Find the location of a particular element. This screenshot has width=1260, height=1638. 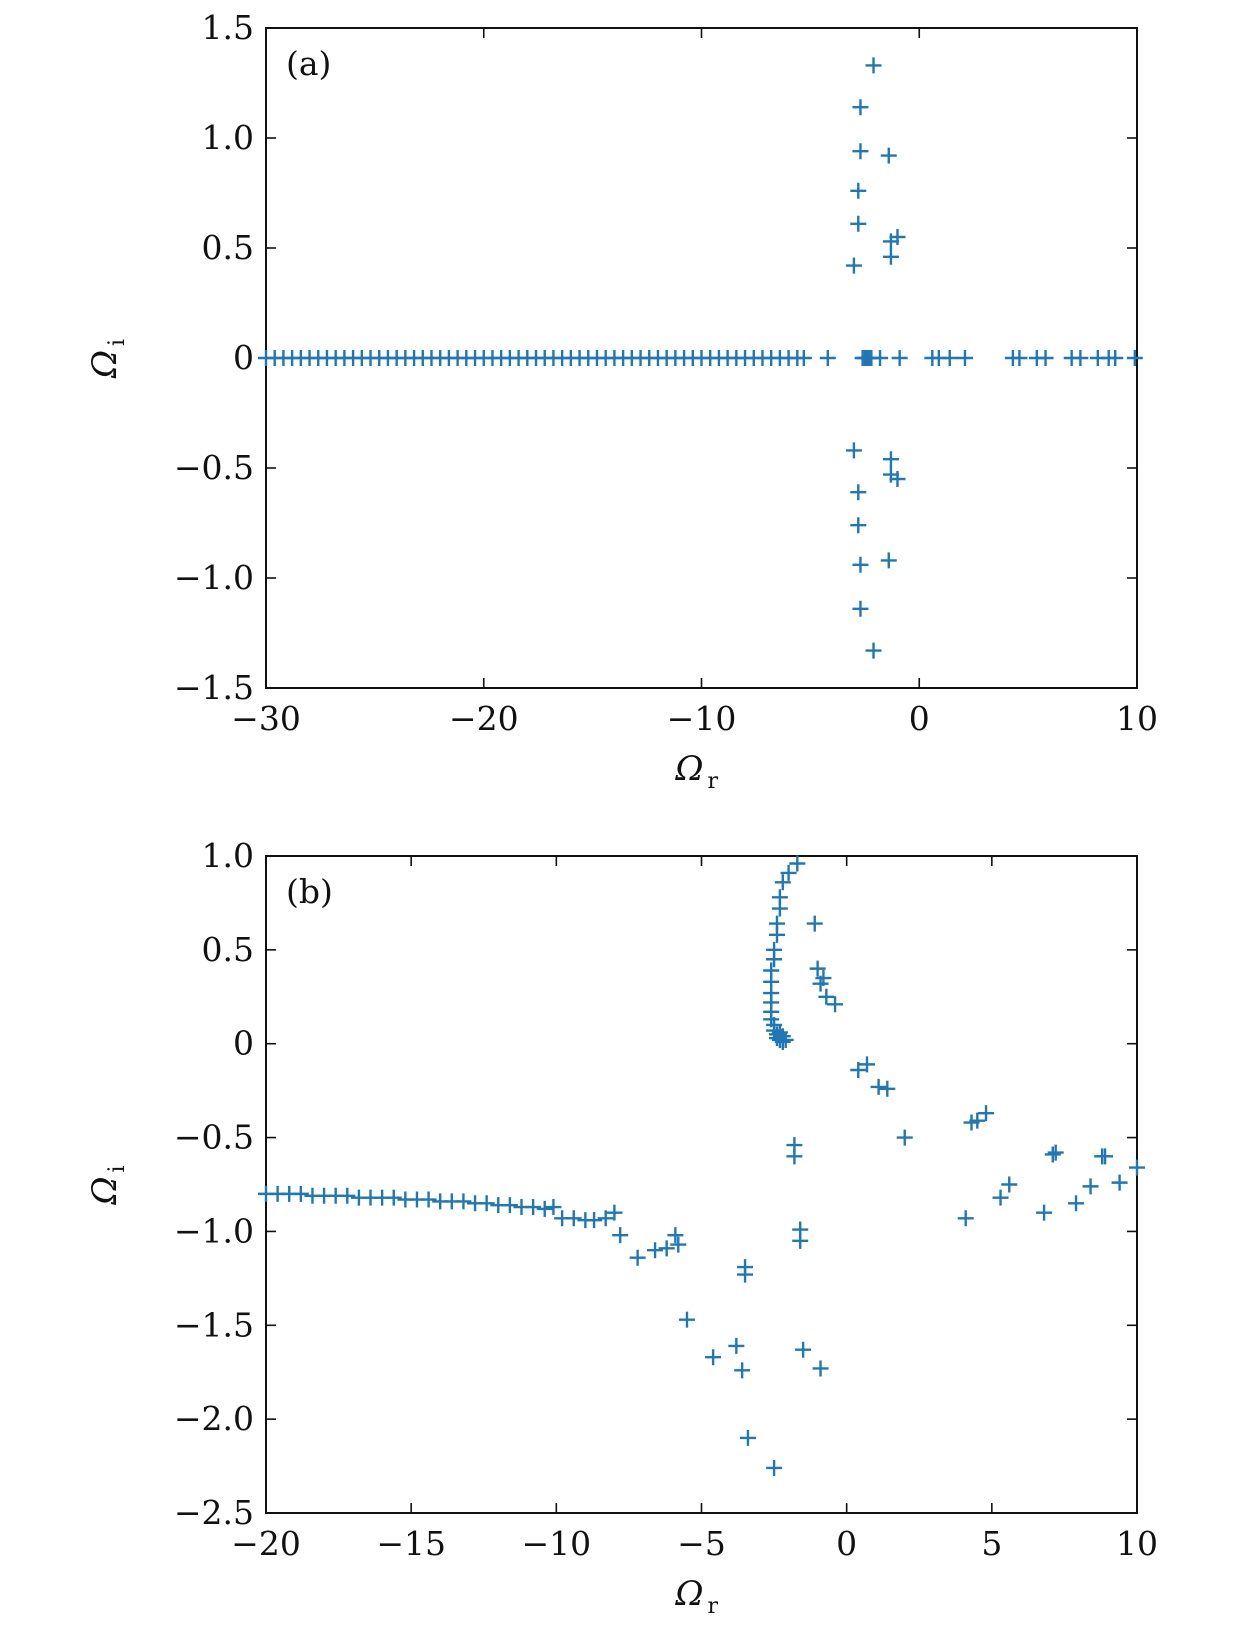

x-tick-label: −15 is located at coordinates (411, 1543).